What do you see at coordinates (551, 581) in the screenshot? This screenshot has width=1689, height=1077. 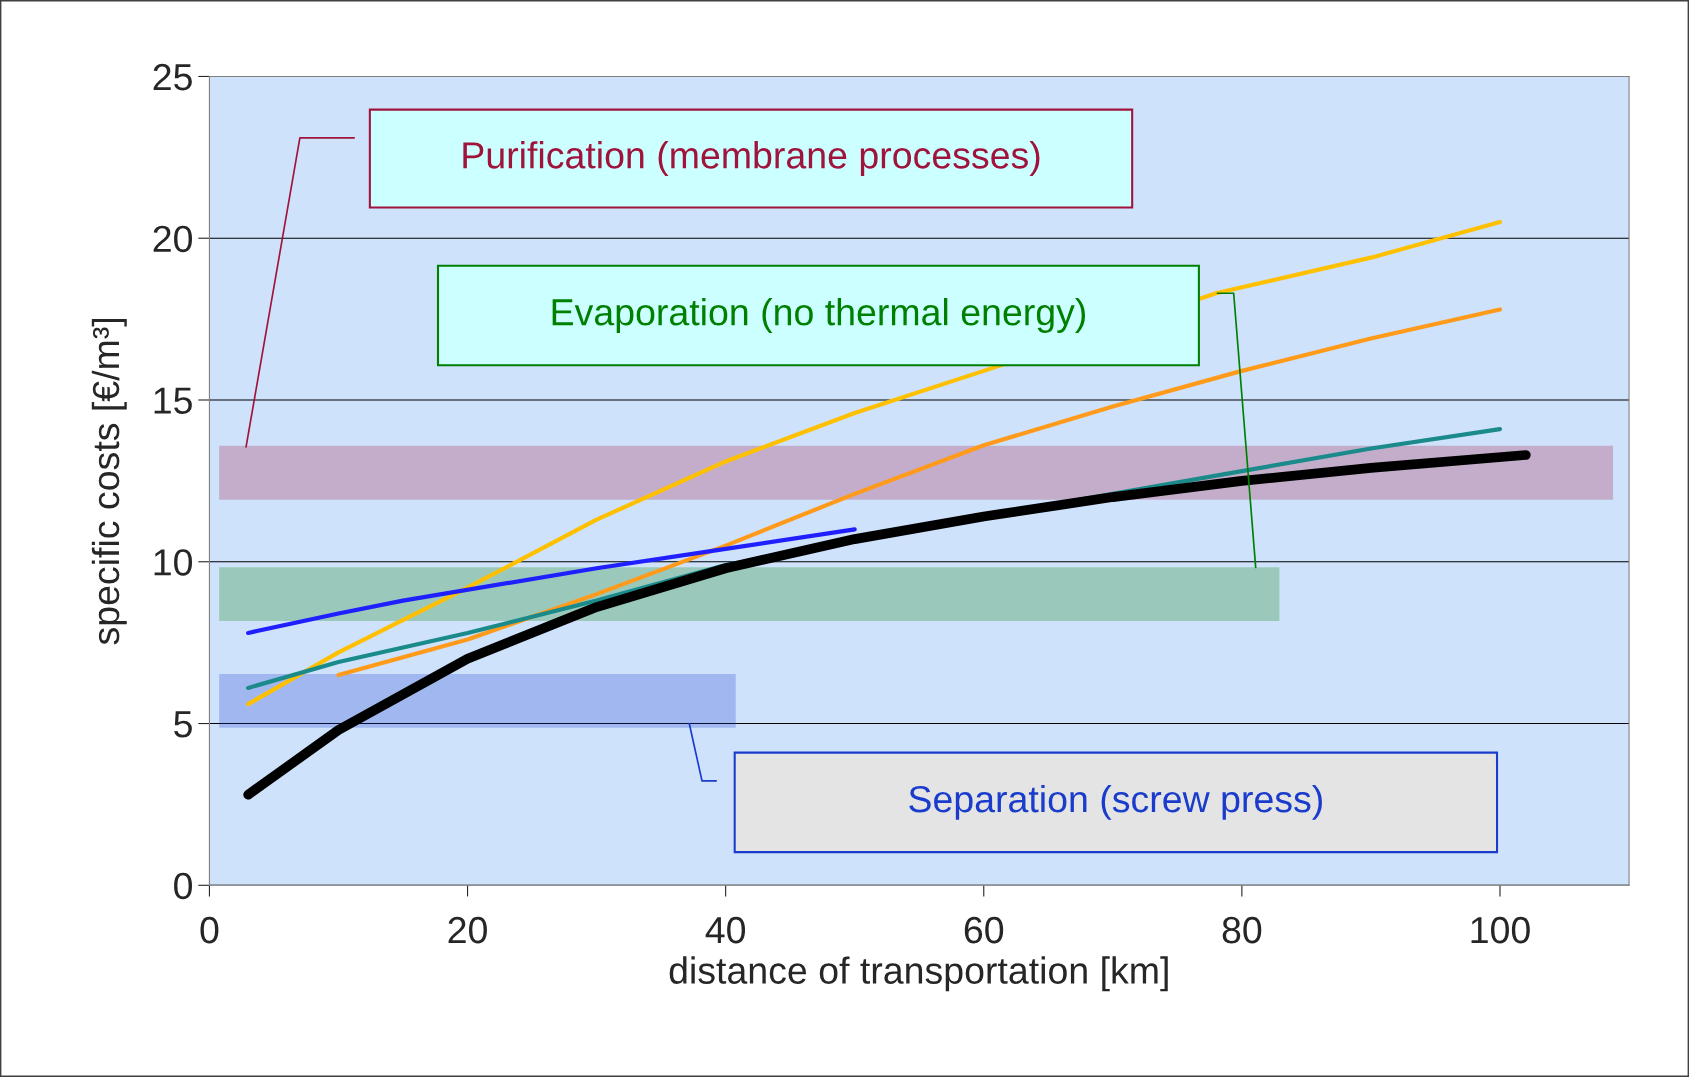 I see `line-series` at bounding box center [551, 581].